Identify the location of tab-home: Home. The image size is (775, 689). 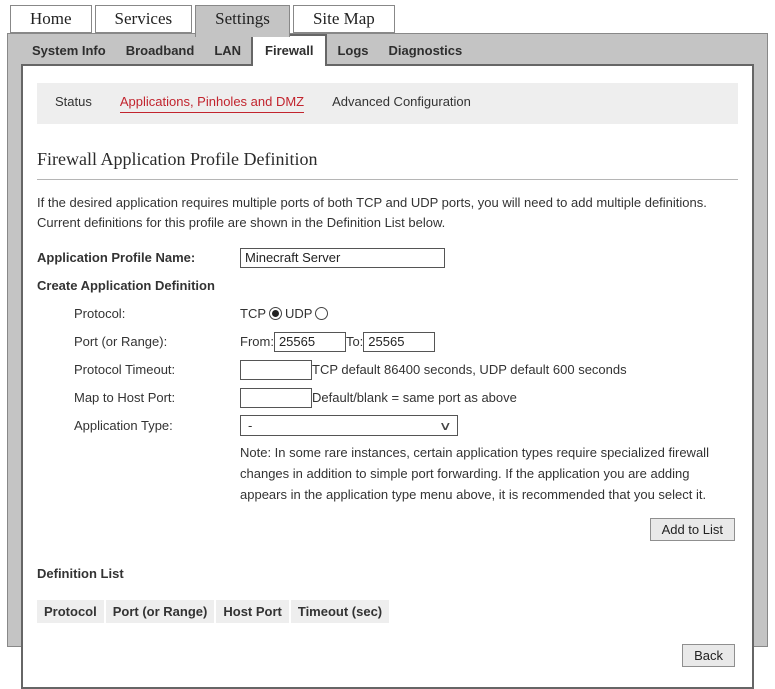
(51, 19).